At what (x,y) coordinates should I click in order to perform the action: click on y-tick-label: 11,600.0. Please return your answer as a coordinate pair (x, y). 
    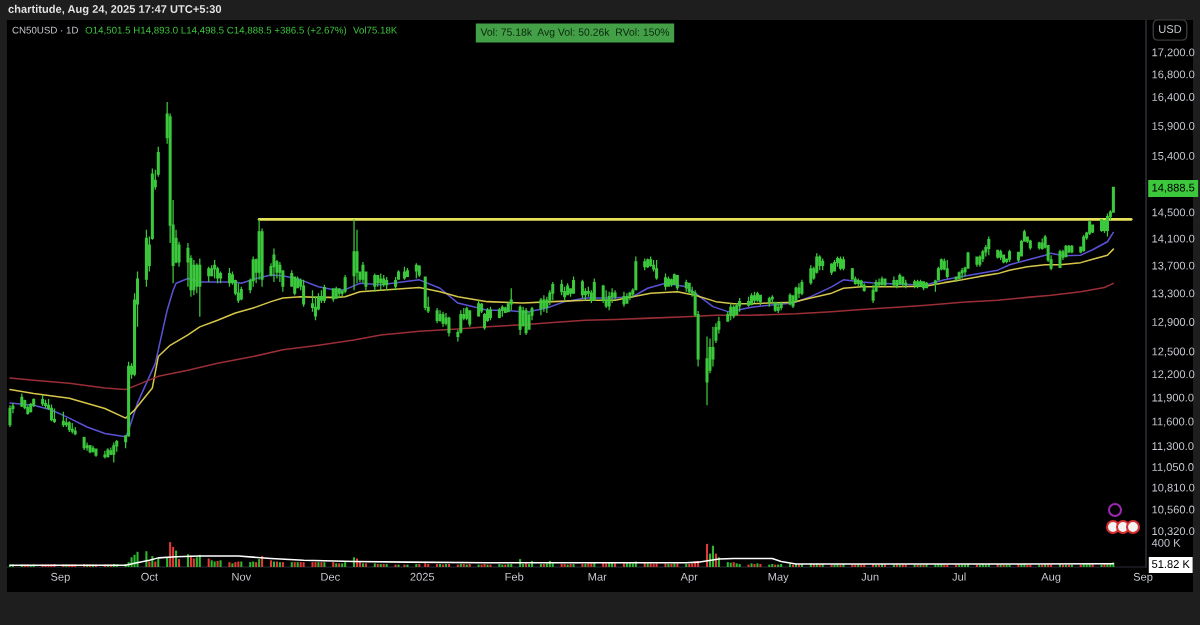
    Looking at the image, I should click on (1173, 422).